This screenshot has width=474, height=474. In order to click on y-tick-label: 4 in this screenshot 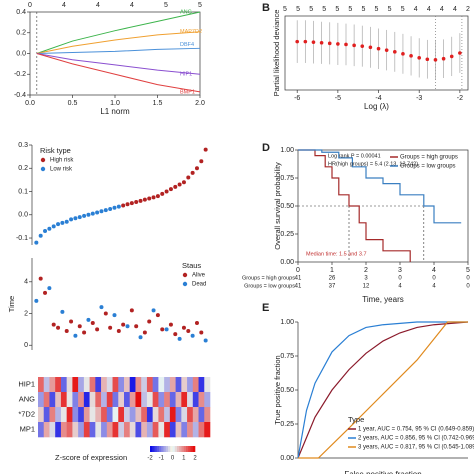, I will do `click(26, 282)`.